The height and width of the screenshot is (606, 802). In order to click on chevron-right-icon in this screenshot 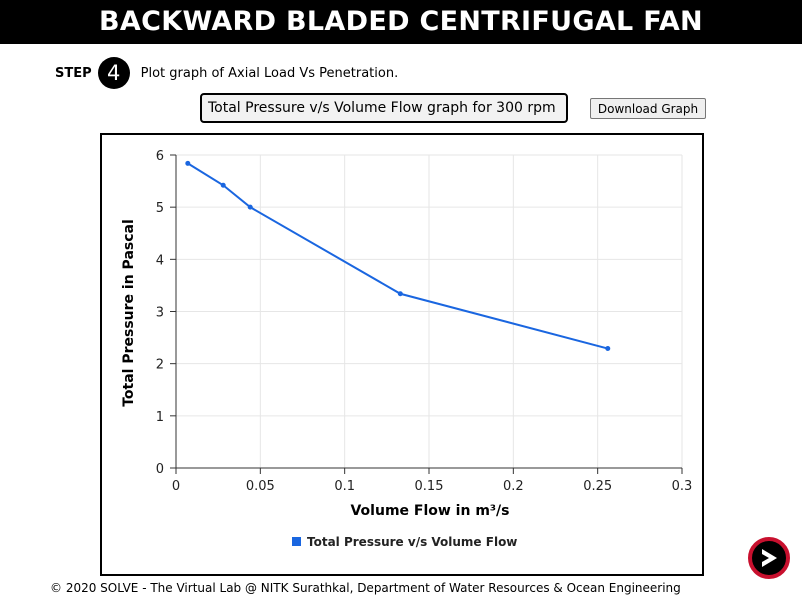, I will do `click(769, 558)`.